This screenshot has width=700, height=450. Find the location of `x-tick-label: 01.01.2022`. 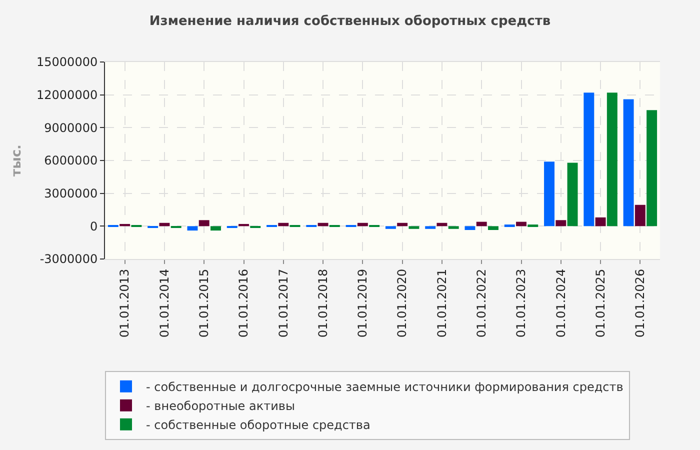

x-tick-label: 01.01.2022 is located at coordinates (481, 303).